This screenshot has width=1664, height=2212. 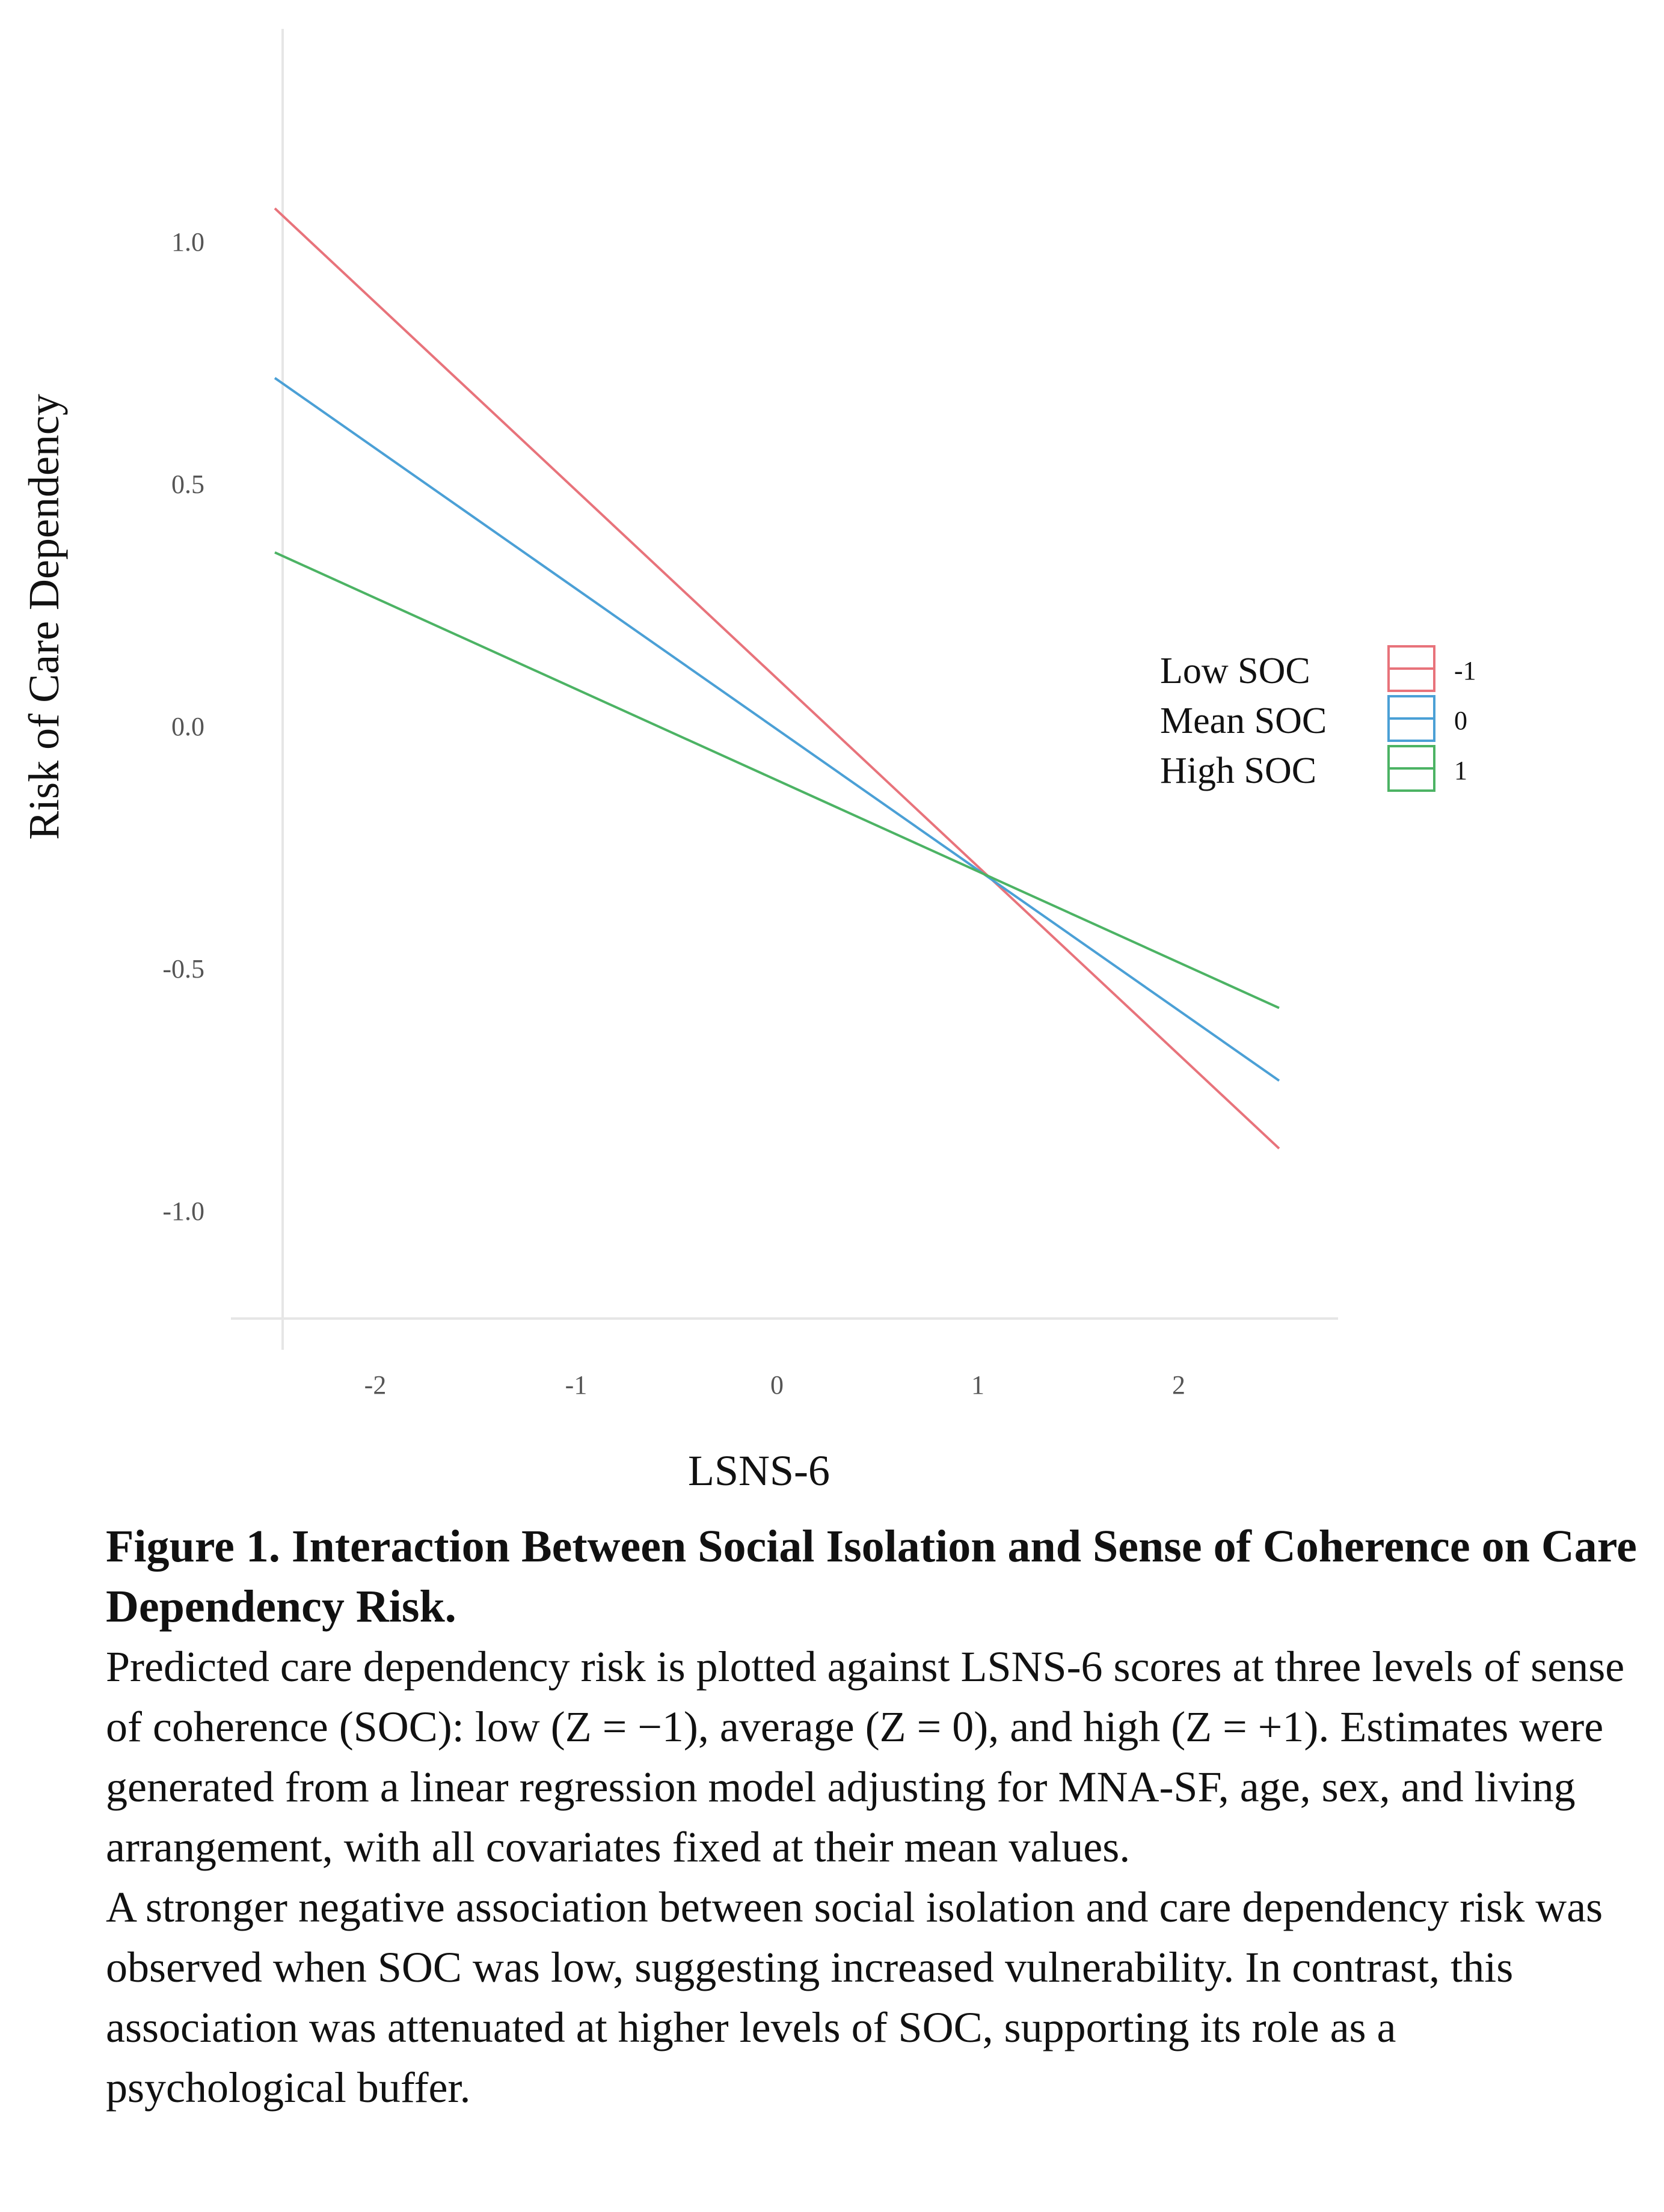 I want to click on legend-level: -1, so click(x=1465, y=670).